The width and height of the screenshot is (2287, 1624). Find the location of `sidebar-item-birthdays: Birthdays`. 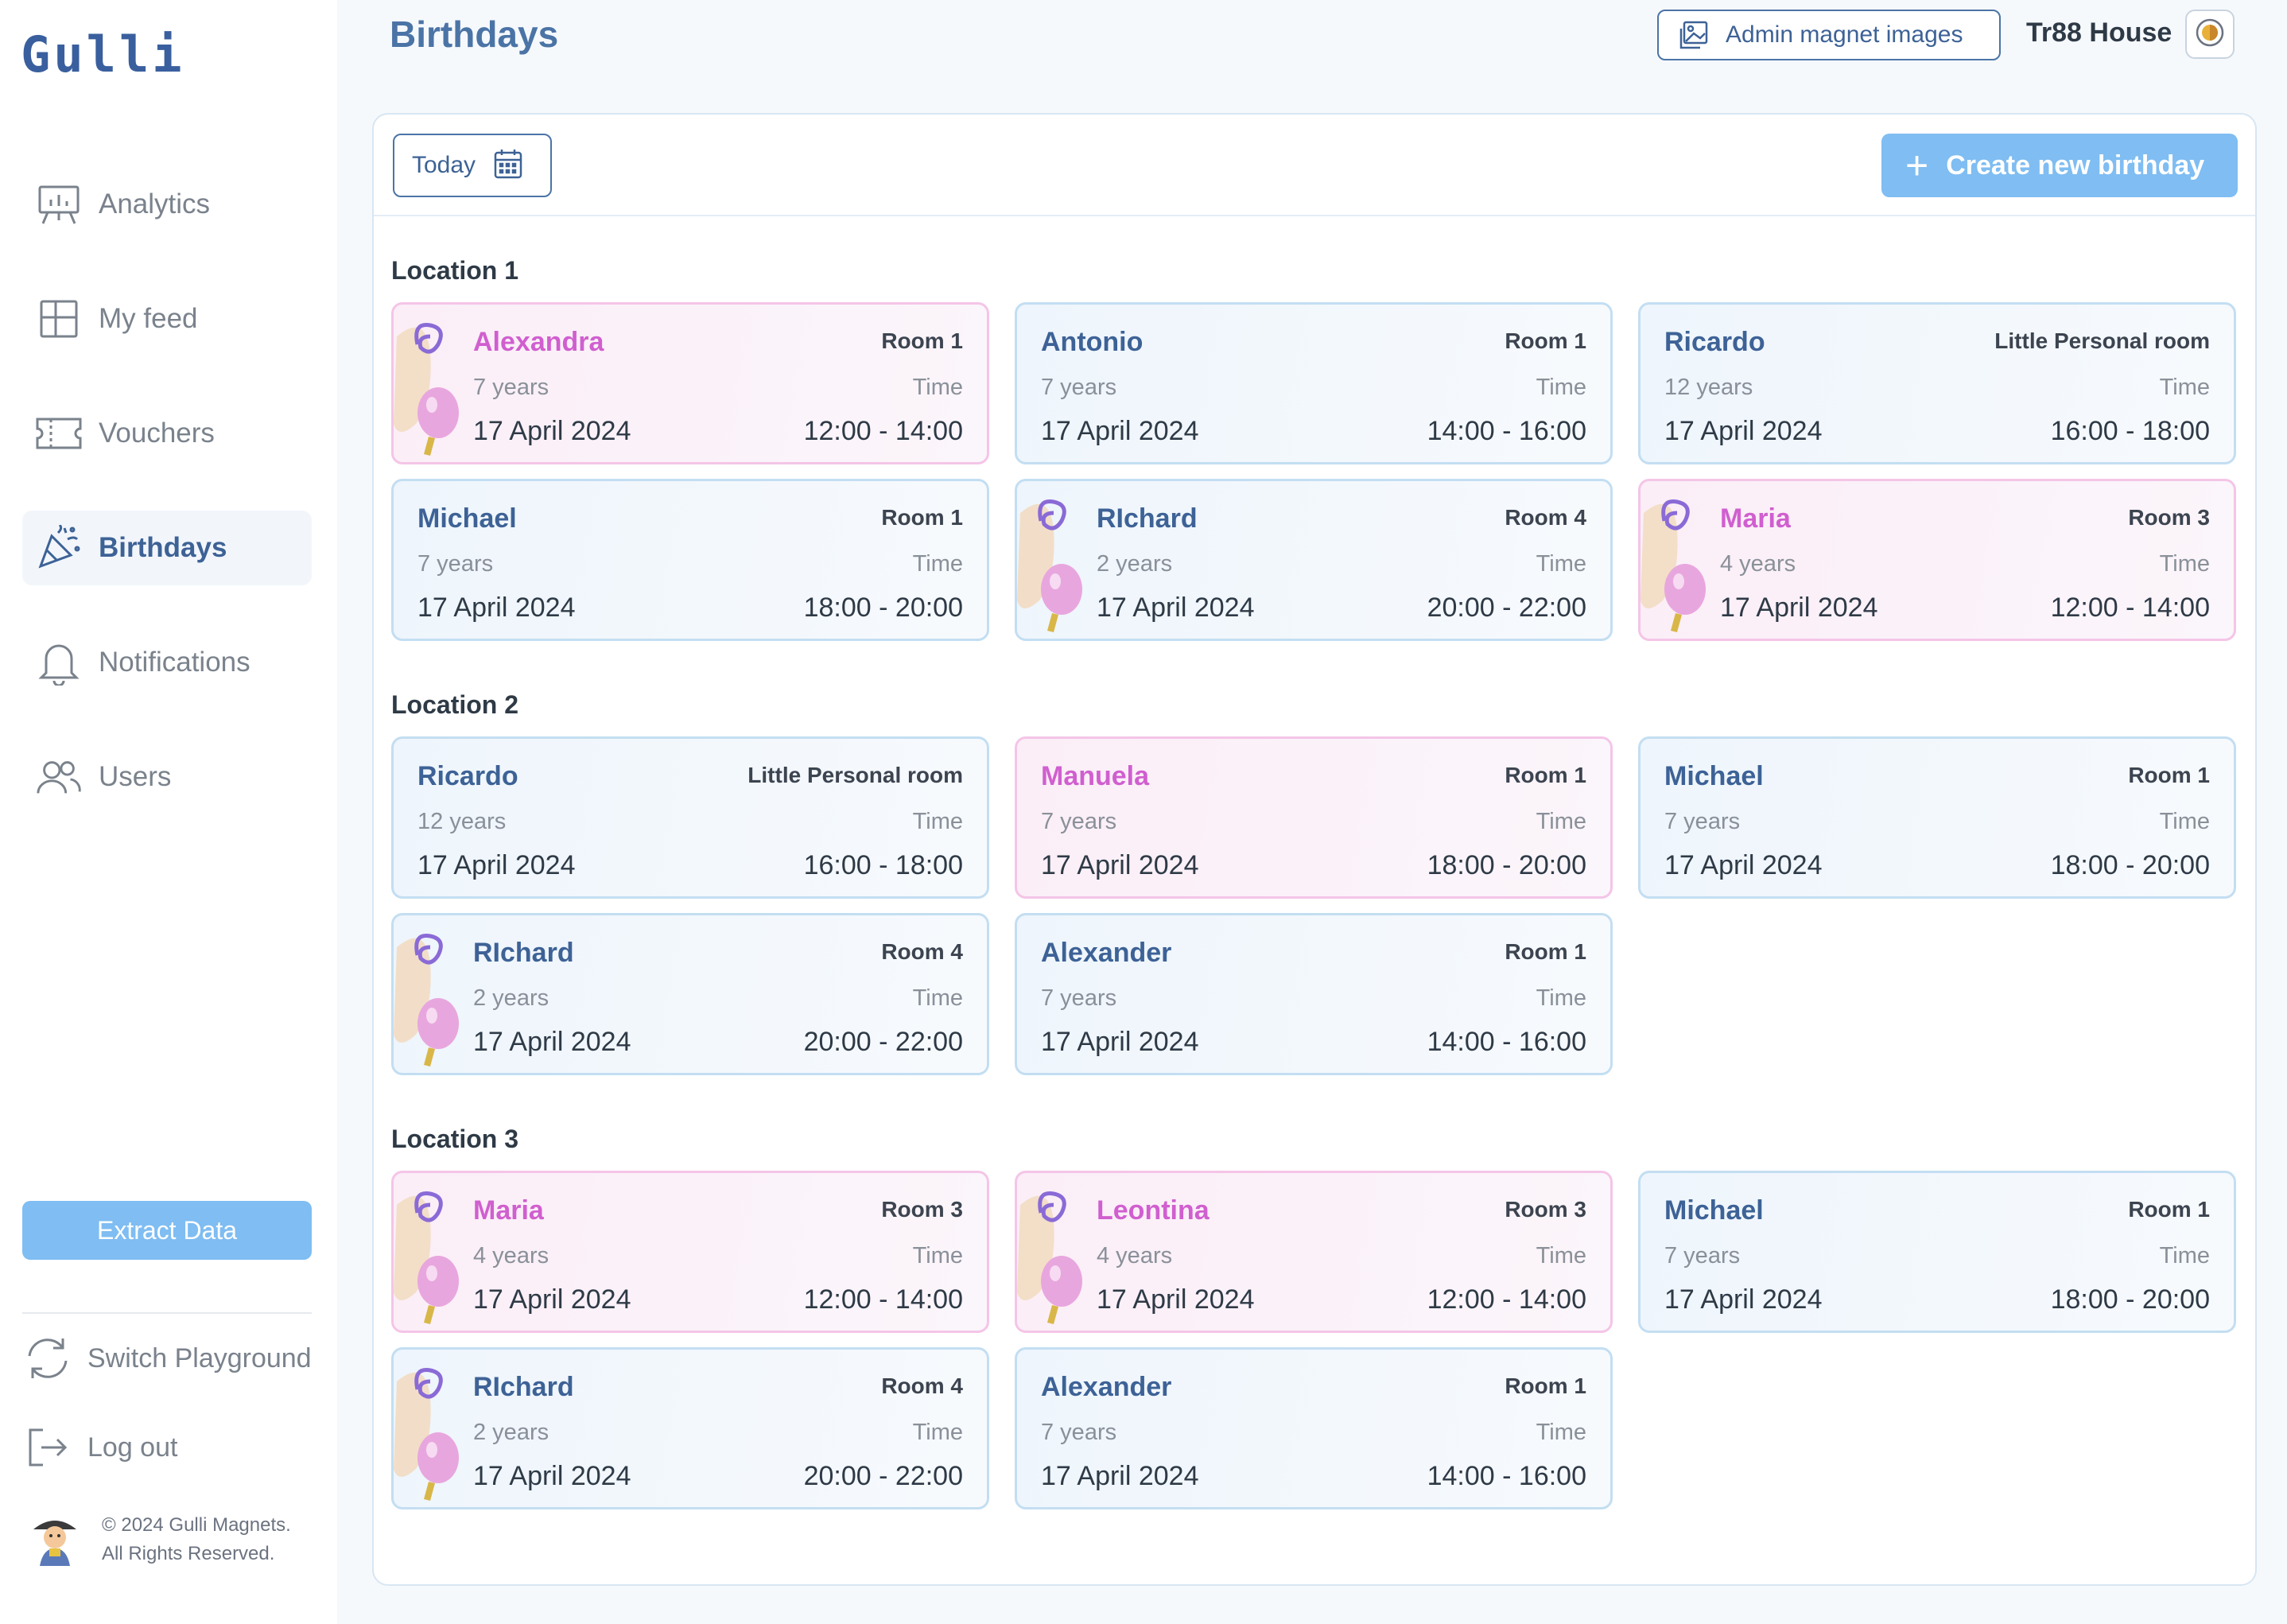

sidebar-item-birthdays: Birthdays is located at coordinates (167, 548).